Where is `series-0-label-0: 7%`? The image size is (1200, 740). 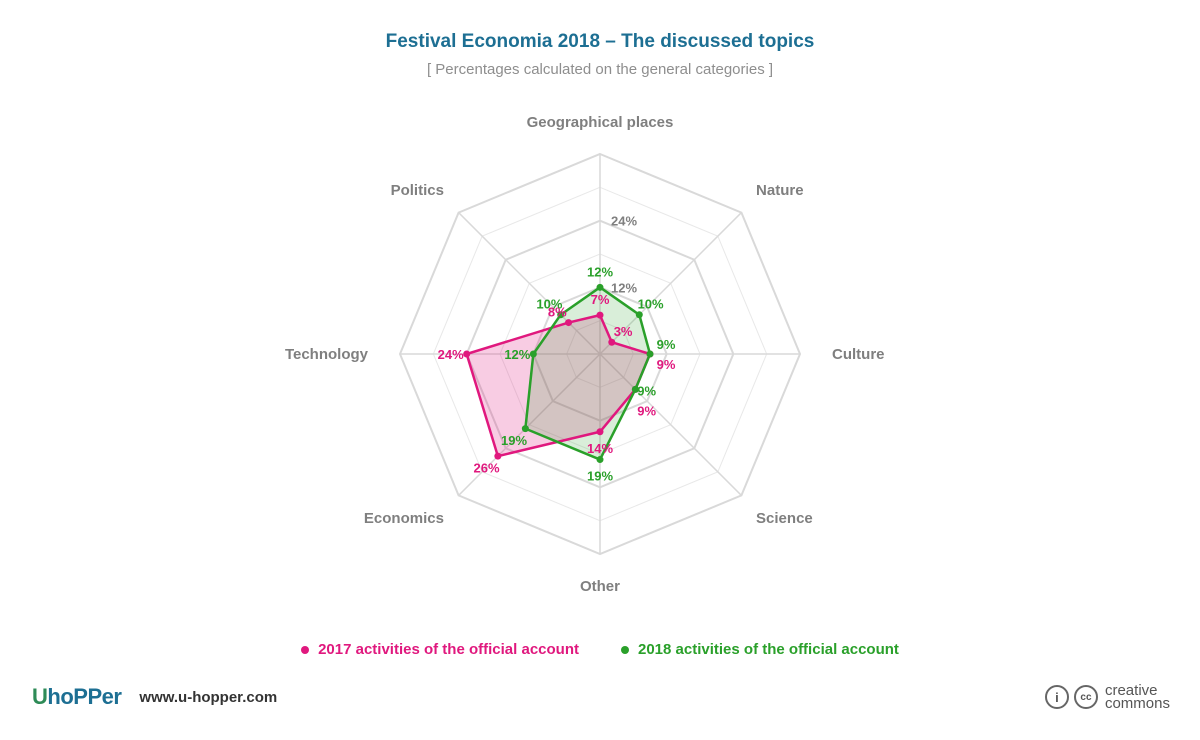
series-0-label-0: 7% is located at coordinates (600, 299).